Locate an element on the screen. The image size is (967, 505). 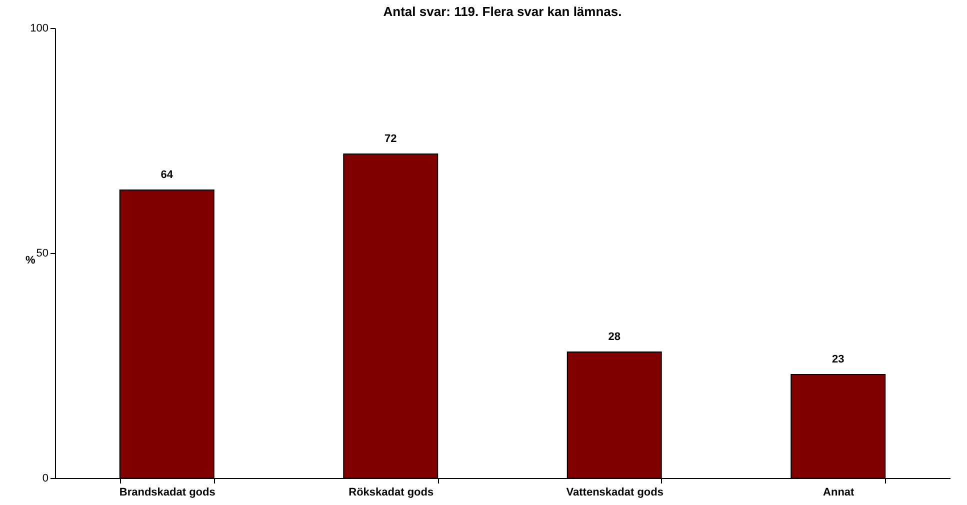
x-tick-label: Rökskadat gods is located at coordinates (391, 492).